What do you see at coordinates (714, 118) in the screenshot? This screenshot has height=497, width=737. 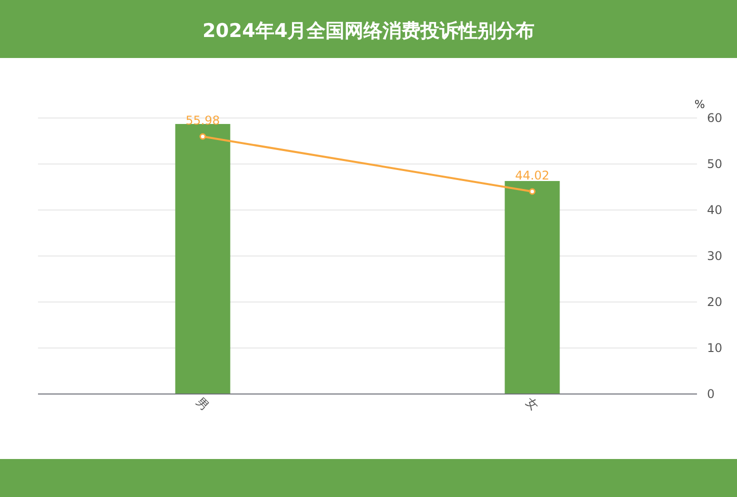 I see `y-tick-label: 60` at bounding box center [714, 118].